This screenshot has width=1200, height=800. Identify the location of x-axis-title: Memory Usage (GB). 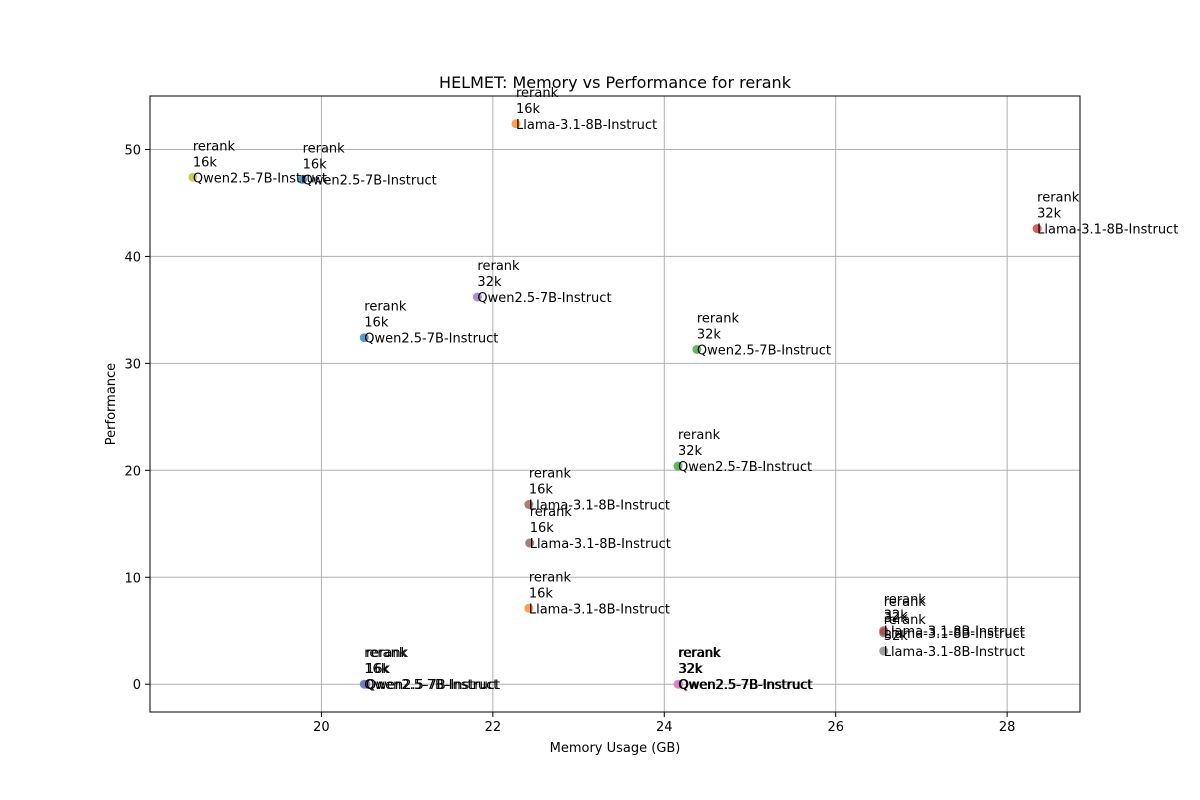
(615, 748).